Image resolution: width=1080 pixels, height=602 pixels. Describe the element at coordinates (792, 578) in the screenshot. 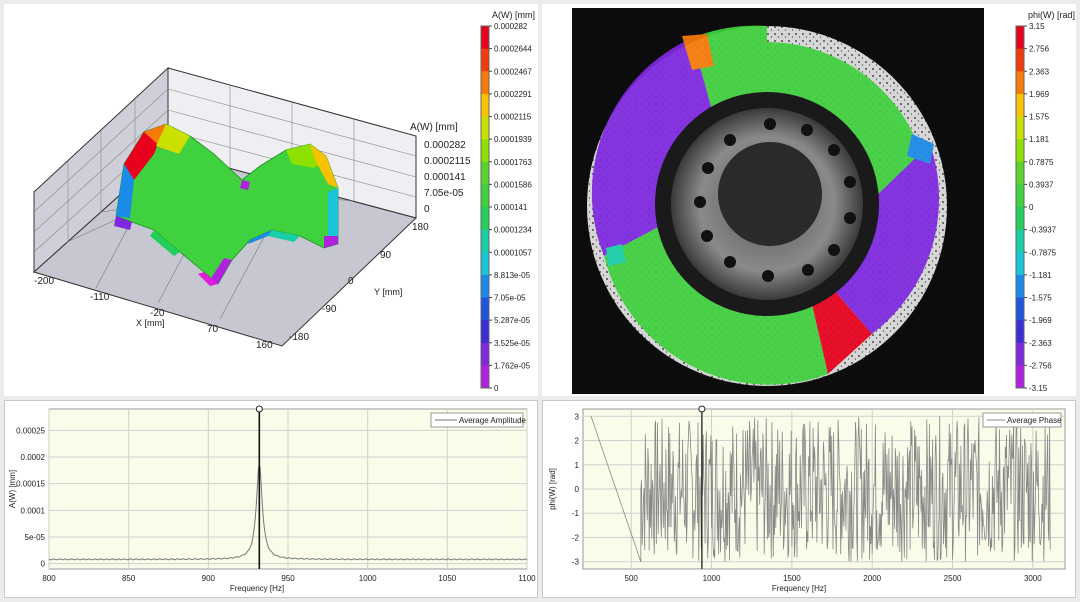

I see `phase-x-tick: 1500` at that location.